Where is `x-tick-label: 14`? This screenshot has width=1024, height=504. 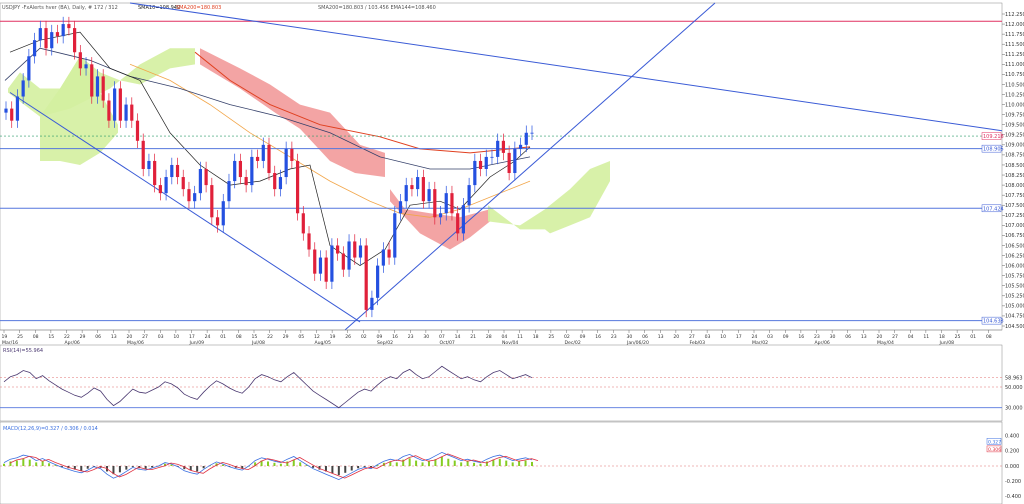
x-tick-label: 14 is located at coordinates (458, 337).